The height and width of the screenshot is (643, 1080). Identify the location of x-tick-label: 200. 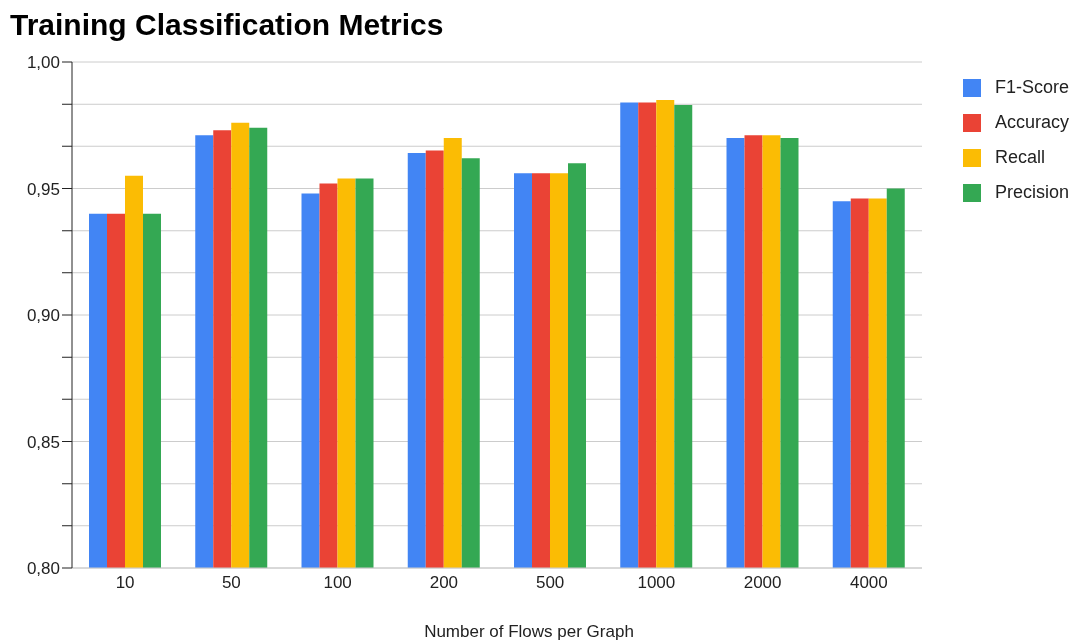
(444, 583).